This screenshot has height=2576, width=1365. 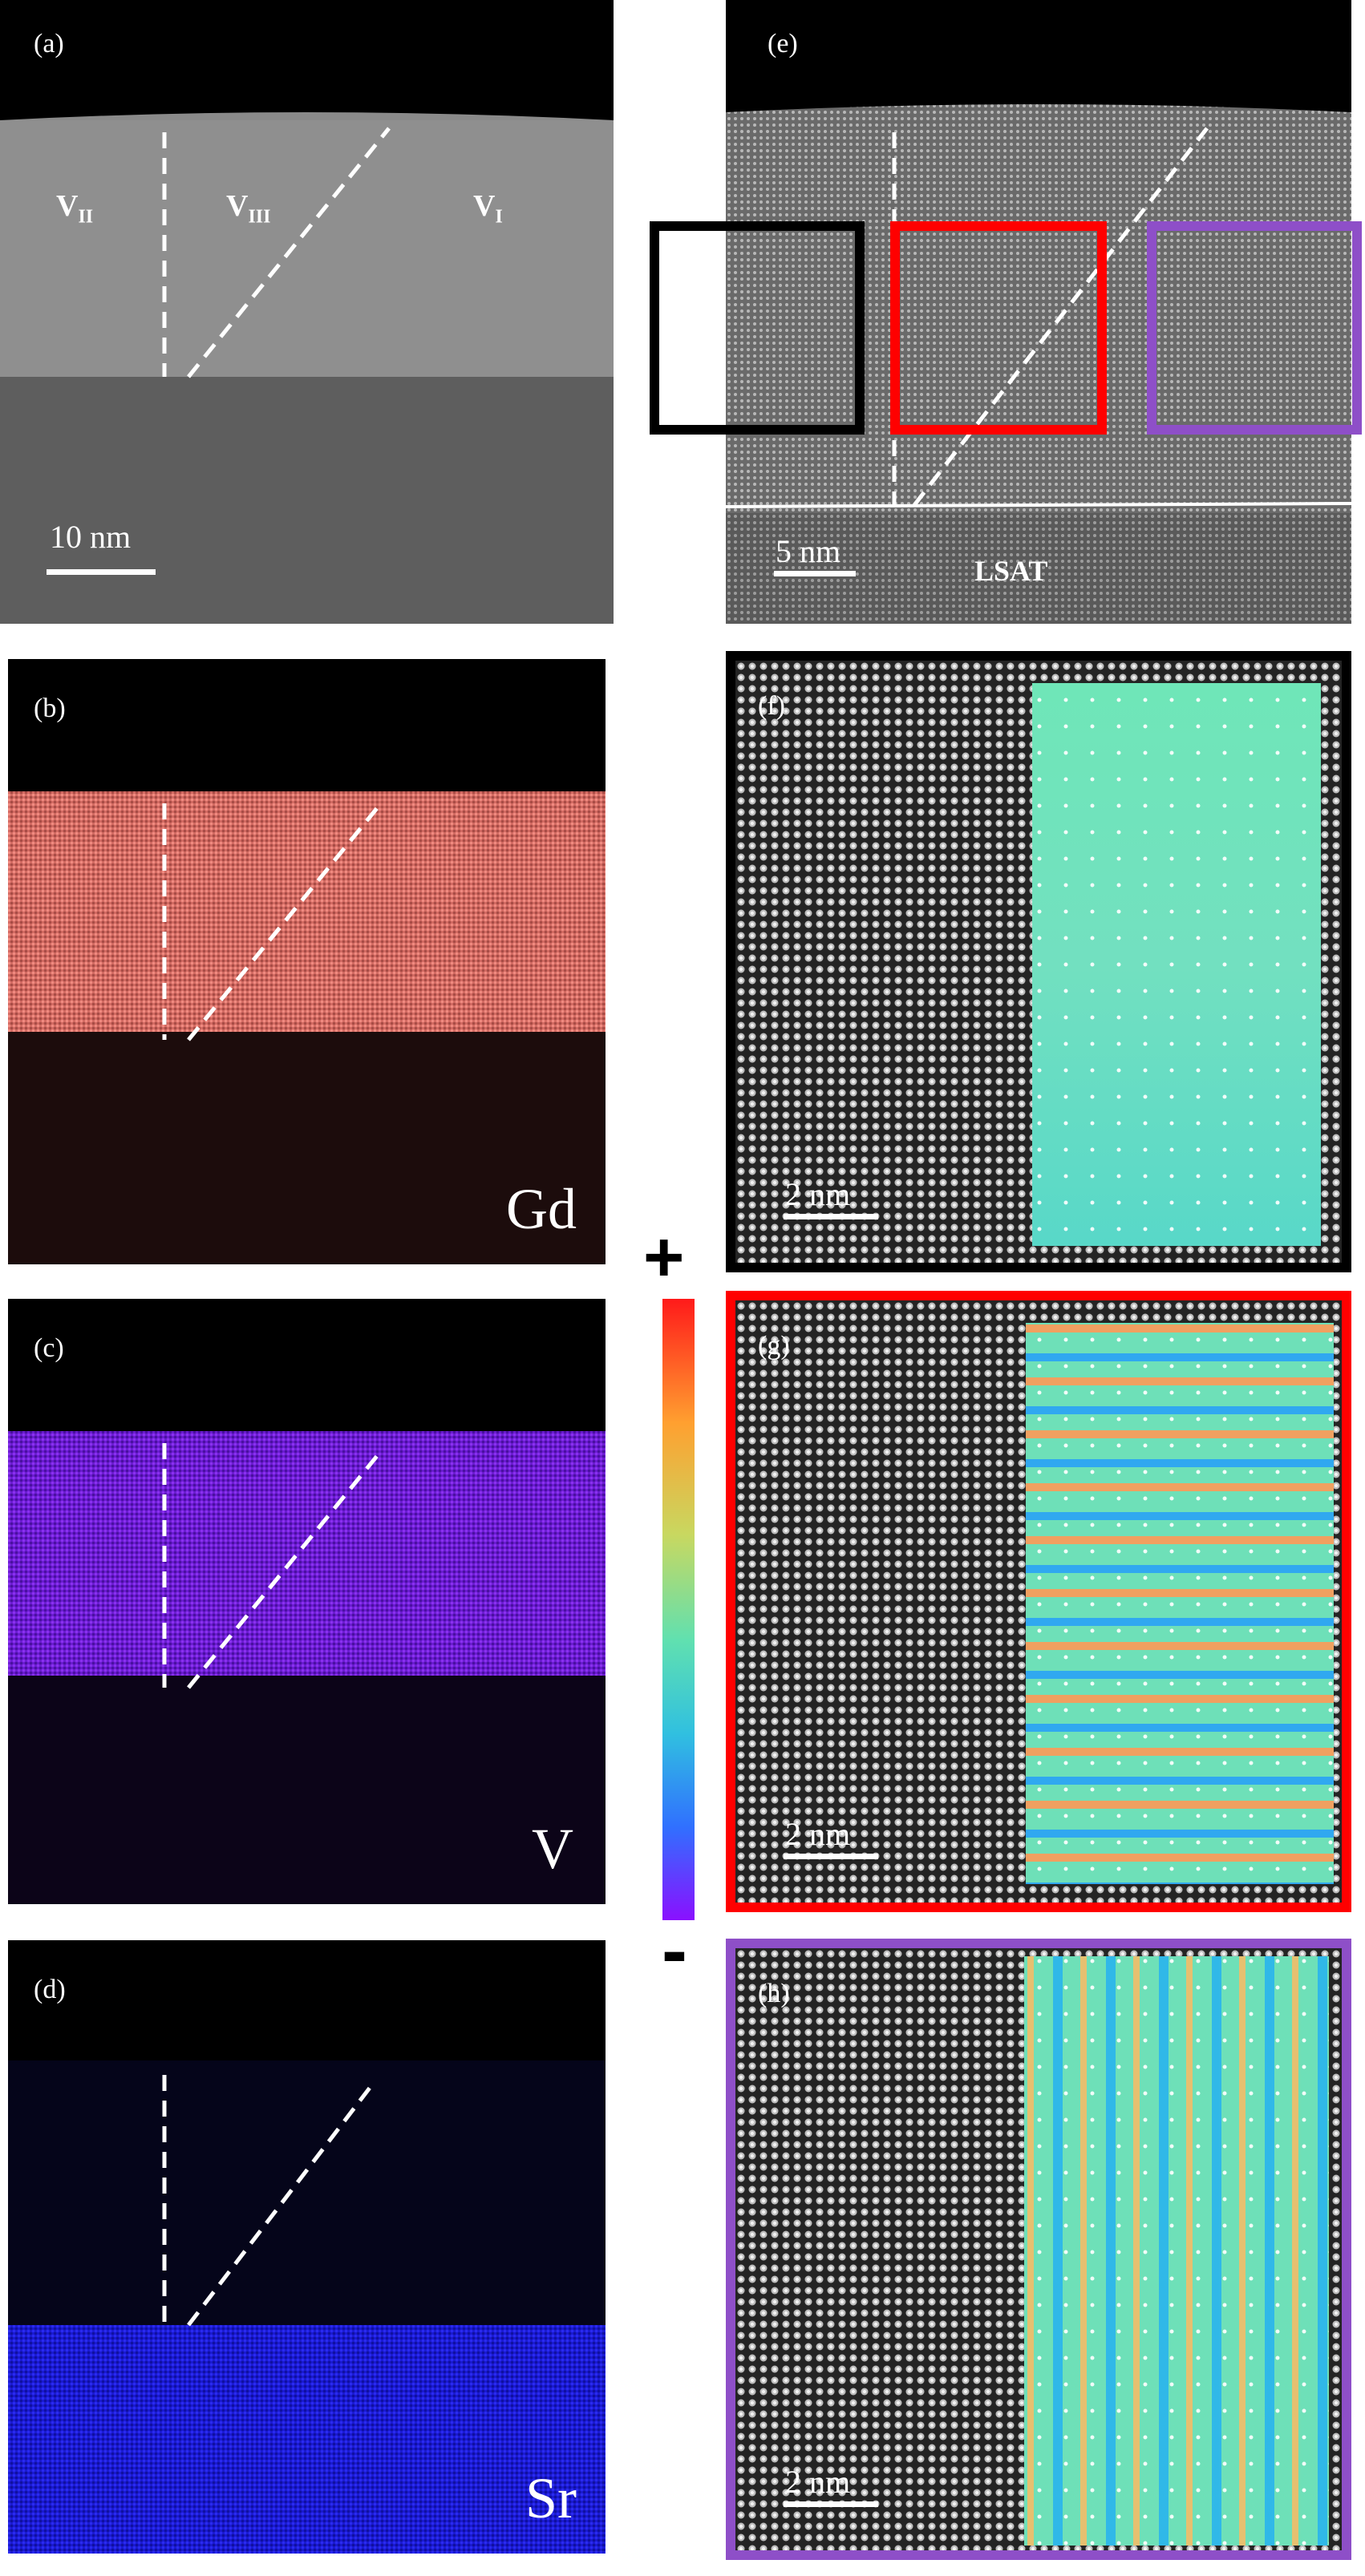 I want to click on panel-h: (h) 2 nm, so click(x=1038, y=2249).